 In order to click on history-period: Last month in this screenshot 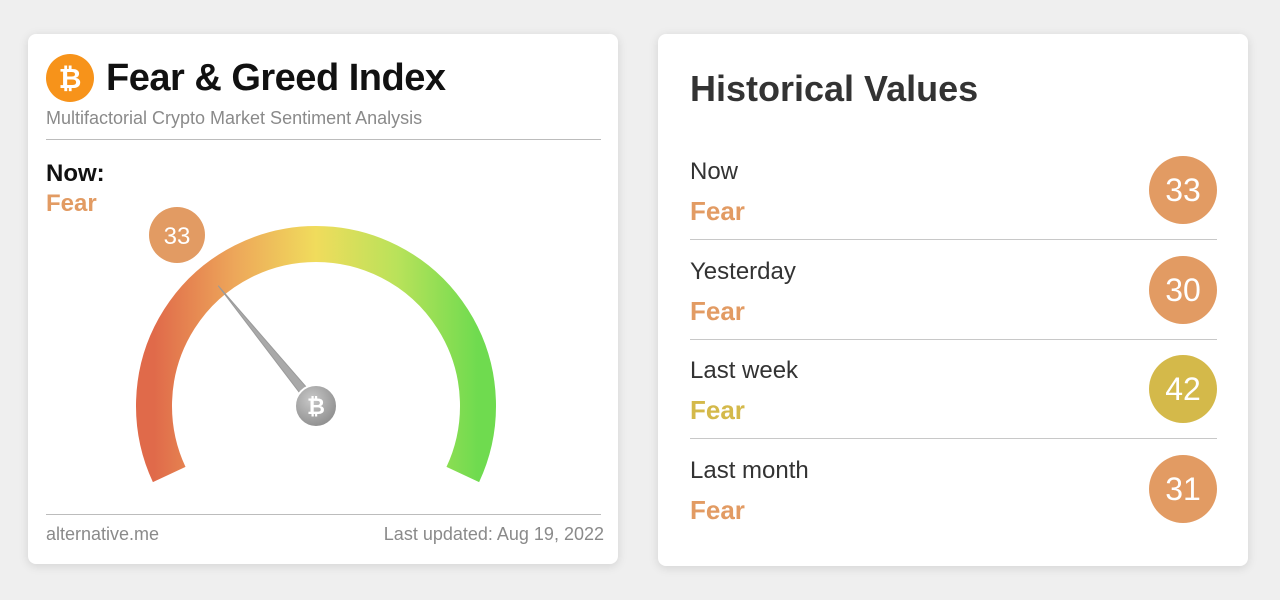, I will do `click(749, 470)`.